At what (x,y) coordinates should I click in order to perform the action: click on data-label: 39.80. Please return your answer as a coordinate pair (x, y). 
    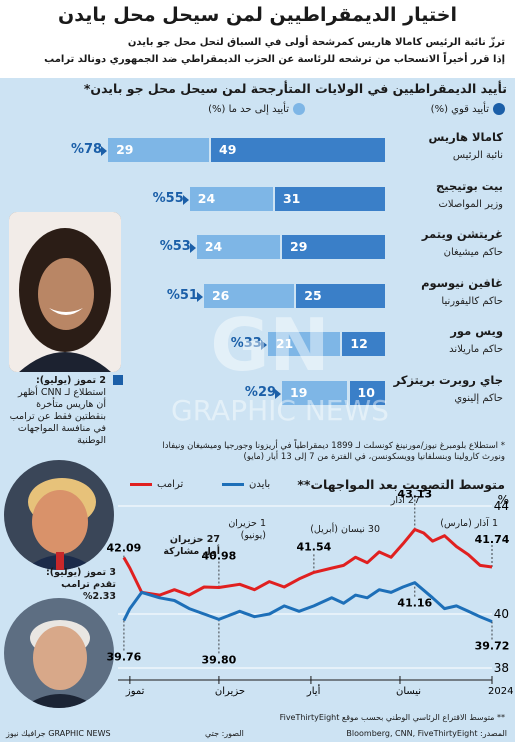
    Looking at the image, I should click on (219, 659).